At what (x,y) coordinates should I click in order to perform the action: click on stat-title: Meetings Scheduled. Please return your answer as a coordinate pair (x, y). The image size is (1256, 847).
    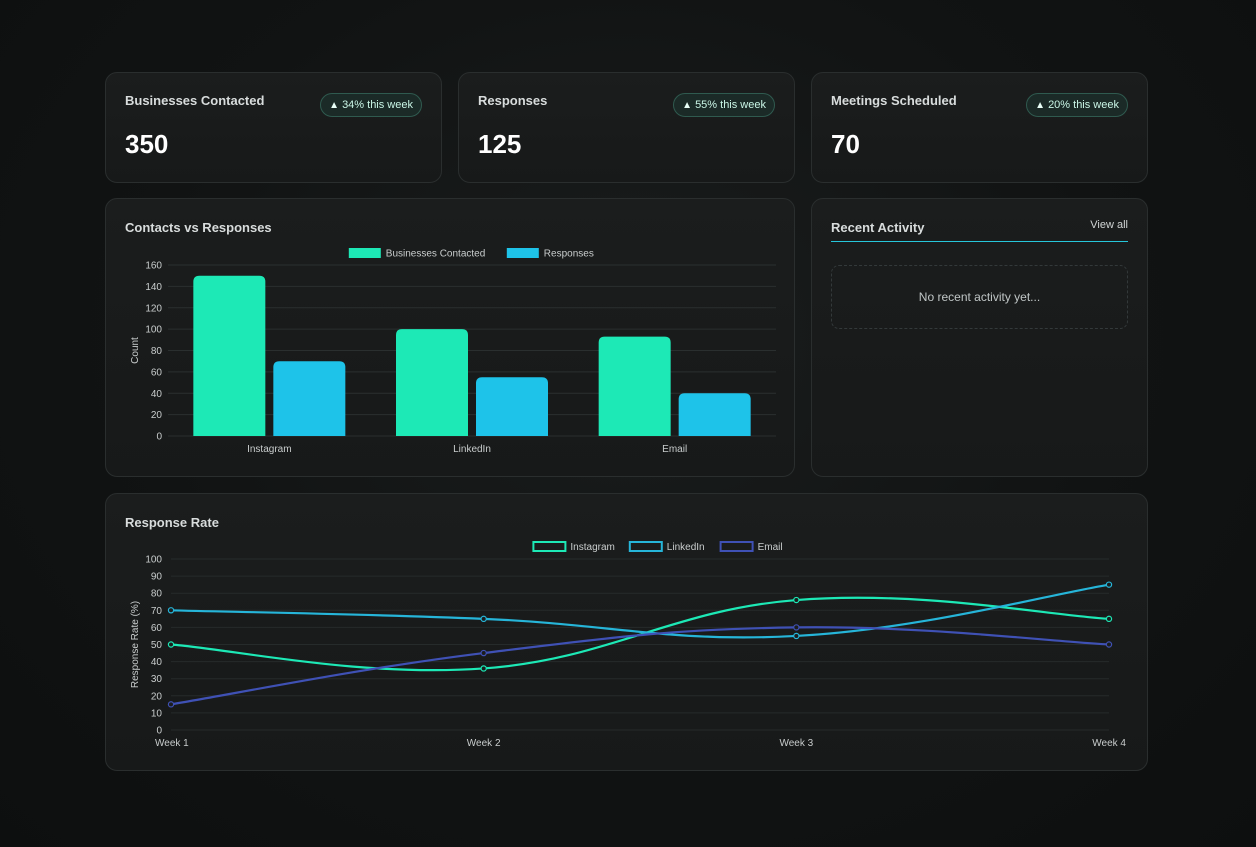
    Looking at the image, I should click on (894, 100).